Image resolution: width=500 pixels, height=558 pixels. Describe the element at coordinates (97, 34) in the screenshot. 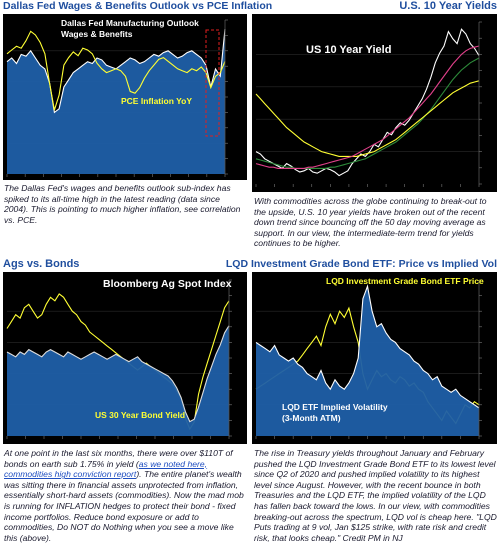

I see `series-label-wages-2: Wages & Benefits` at that location.